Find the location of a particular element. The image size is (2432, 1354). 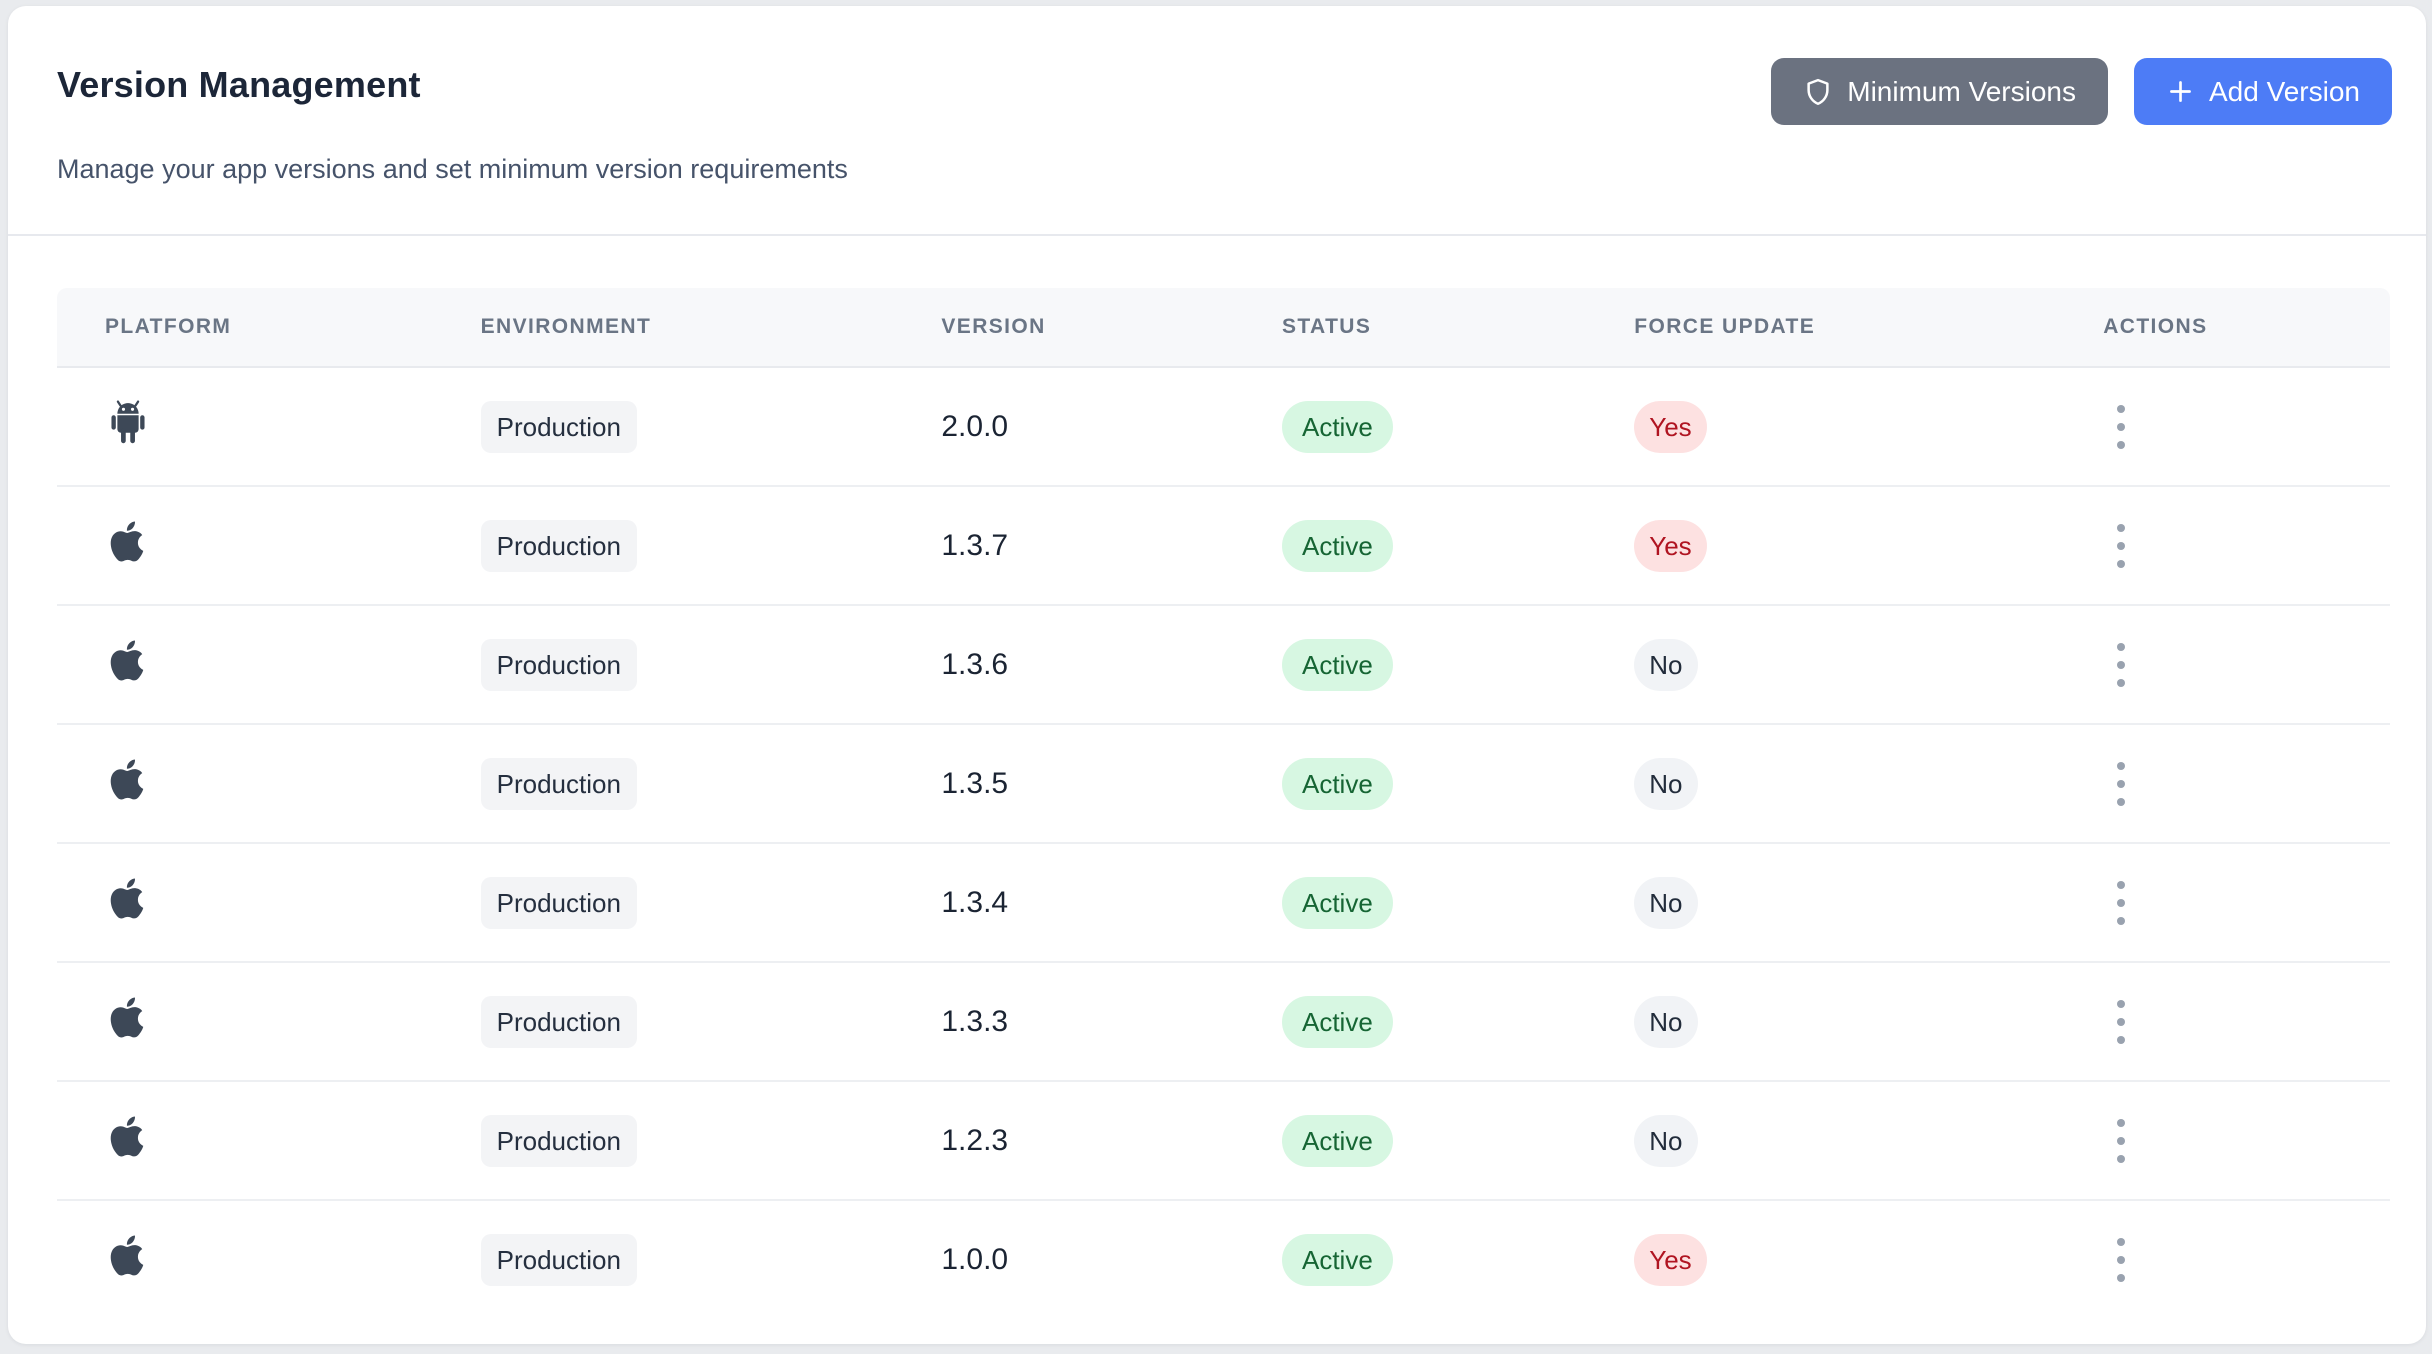

table-row: Production 1.3.7 Active Yes is located at coordinates (1223, 546).